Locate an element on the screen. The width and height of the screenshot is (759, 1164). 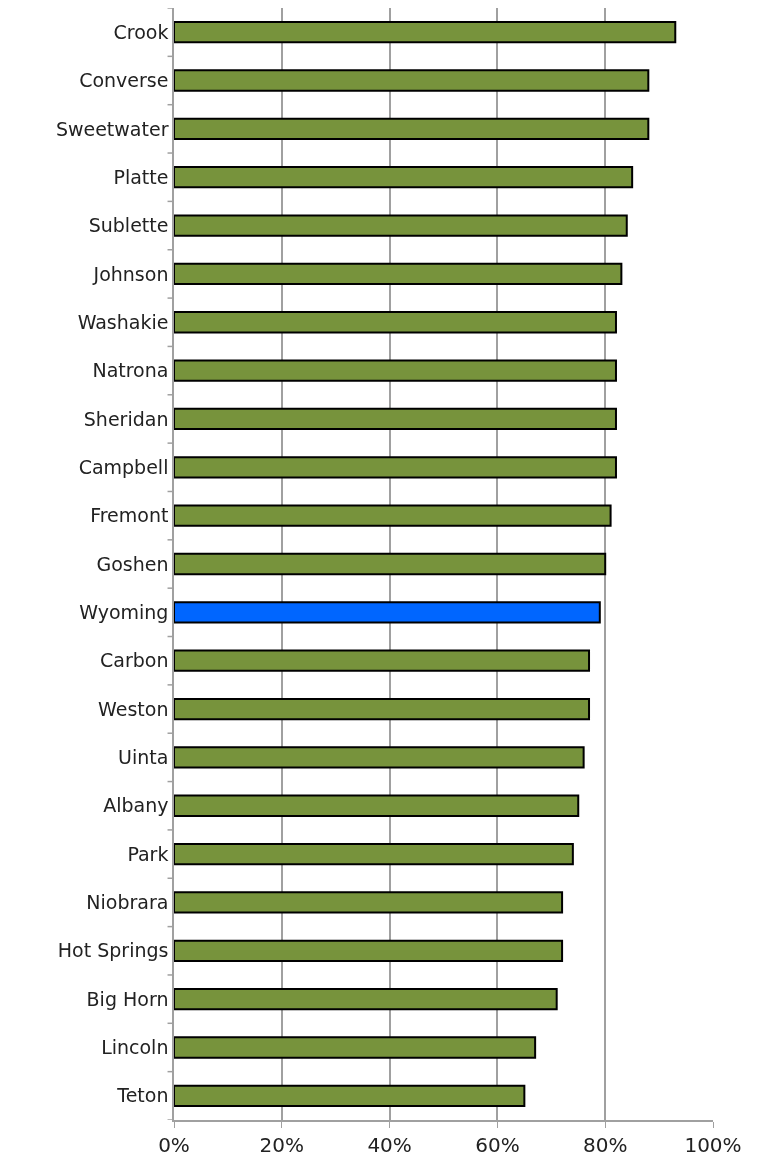
x-tick-label: 80% is located at coordinates (605, 1144).